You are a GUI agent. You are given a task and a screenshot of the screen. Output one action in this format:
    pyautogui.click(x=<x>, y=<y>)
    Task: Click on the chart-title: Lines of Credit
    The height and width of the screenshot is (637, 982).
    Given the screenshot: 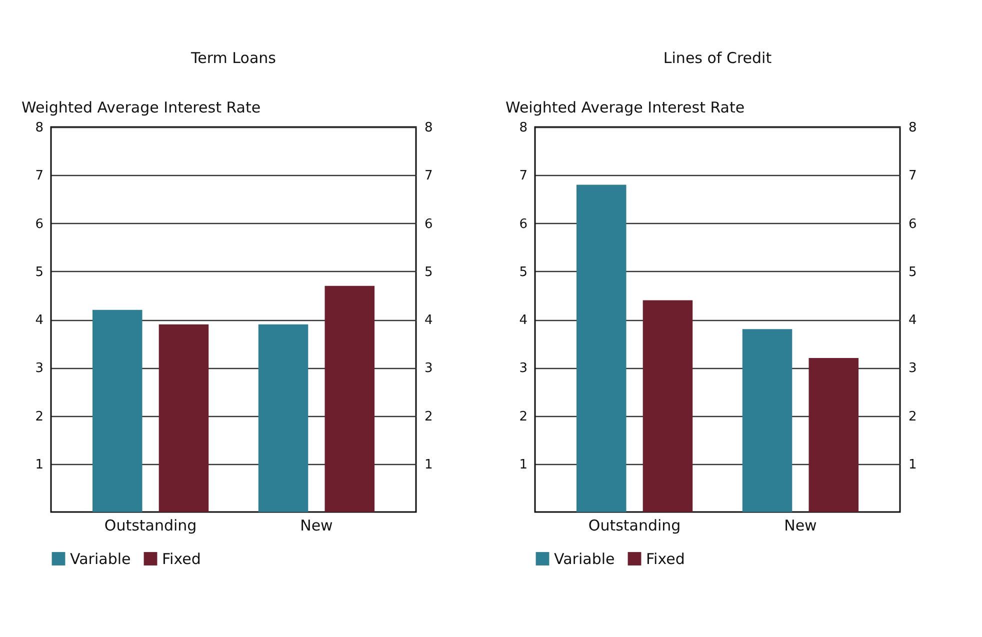 What is the action you would take?
    pyautogui.click(x=717, y=58)
    